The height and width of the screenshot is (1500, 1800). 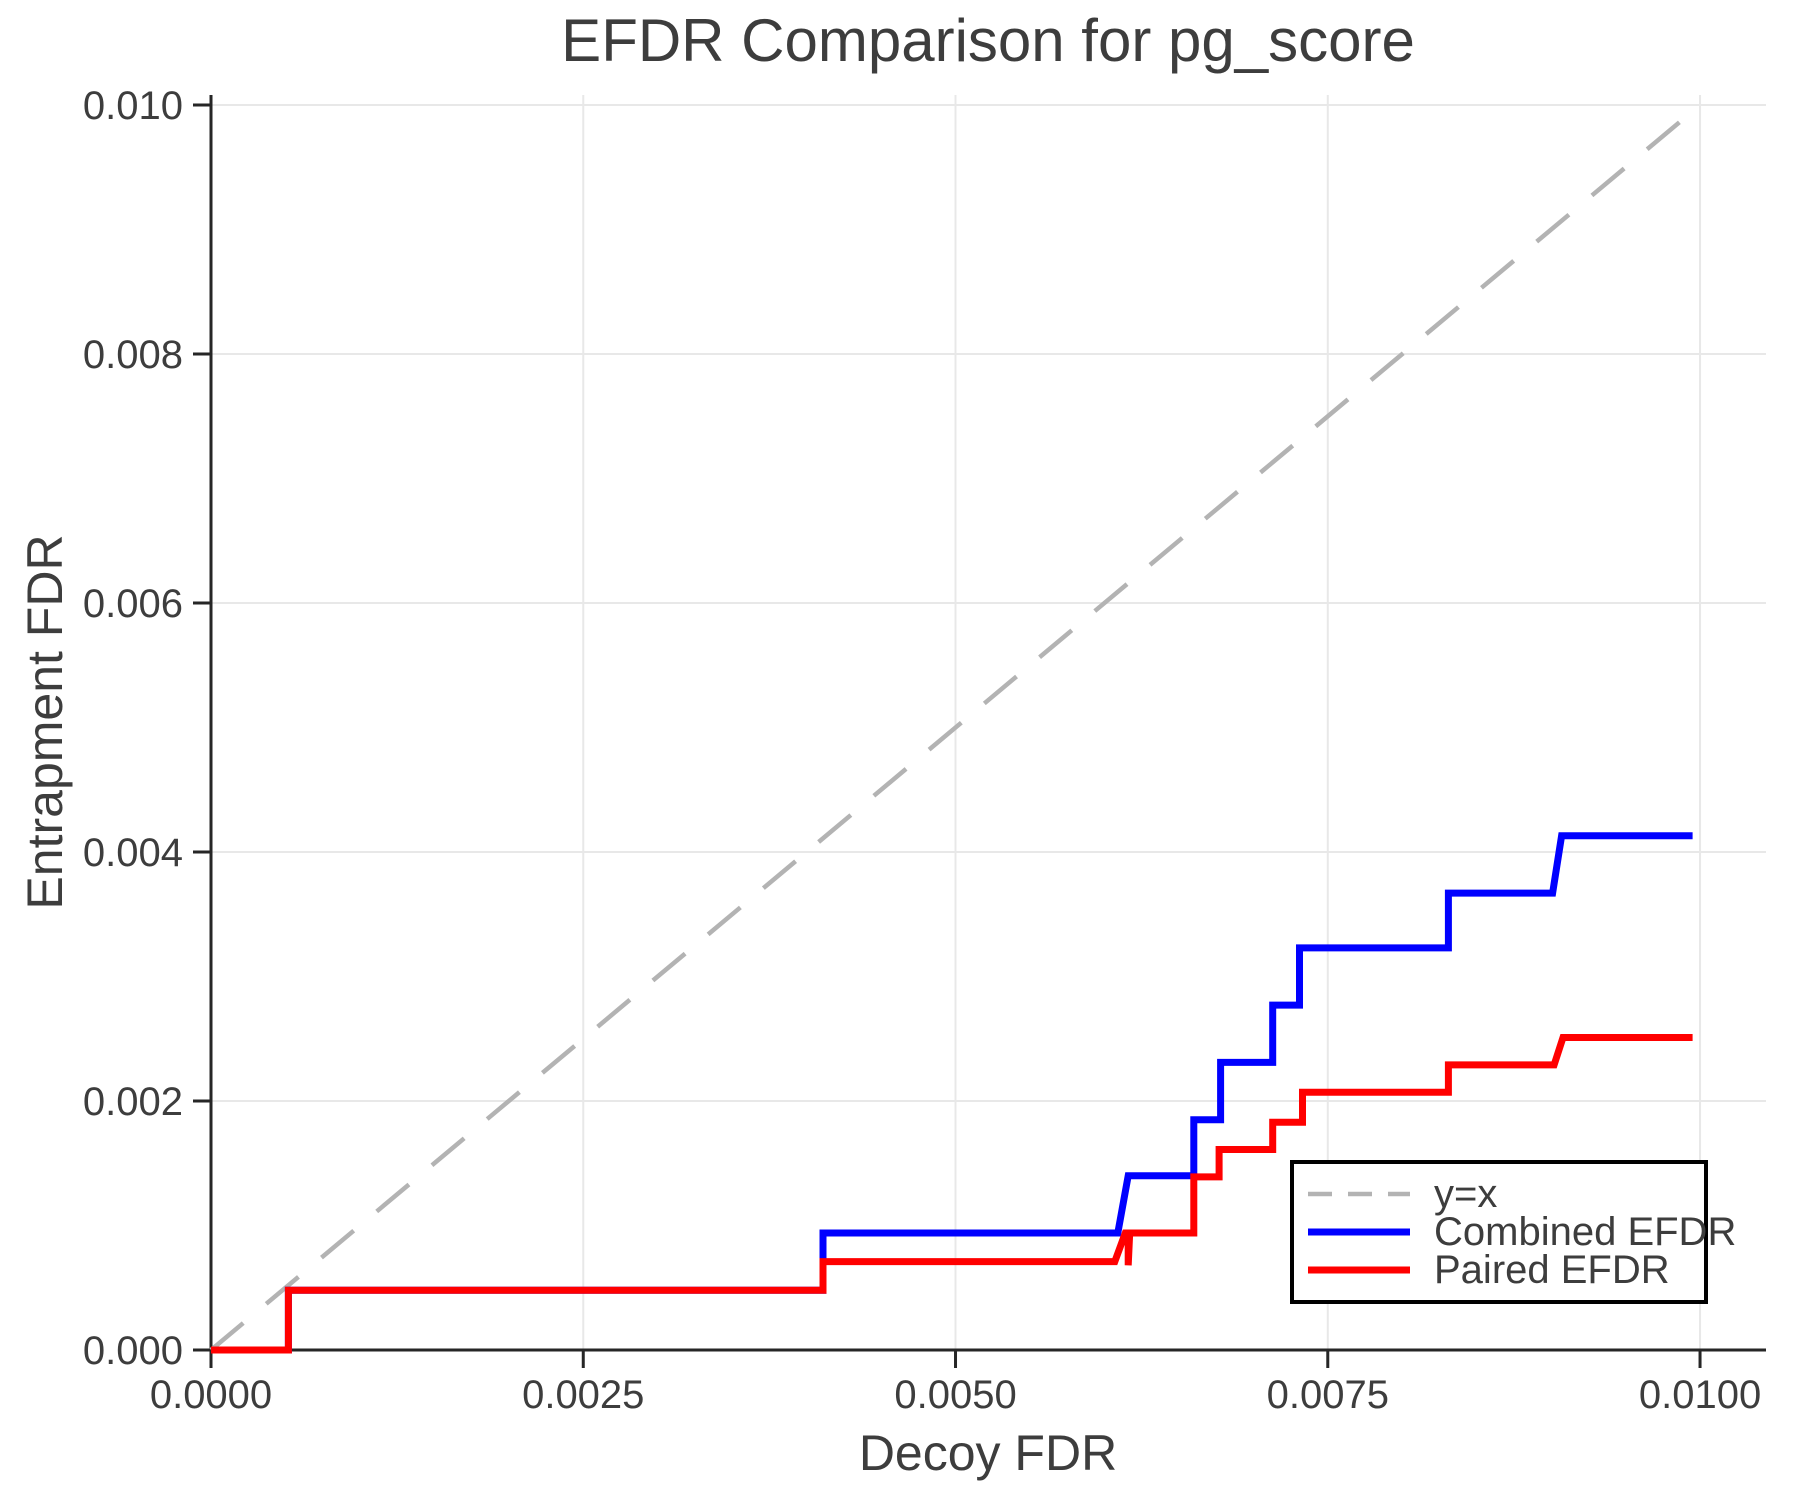 What do you see at coordinates (988, 1453) in the screenshot?
I see `x-axis-title: Decoy FDR` at bounding box center [988, 1453].